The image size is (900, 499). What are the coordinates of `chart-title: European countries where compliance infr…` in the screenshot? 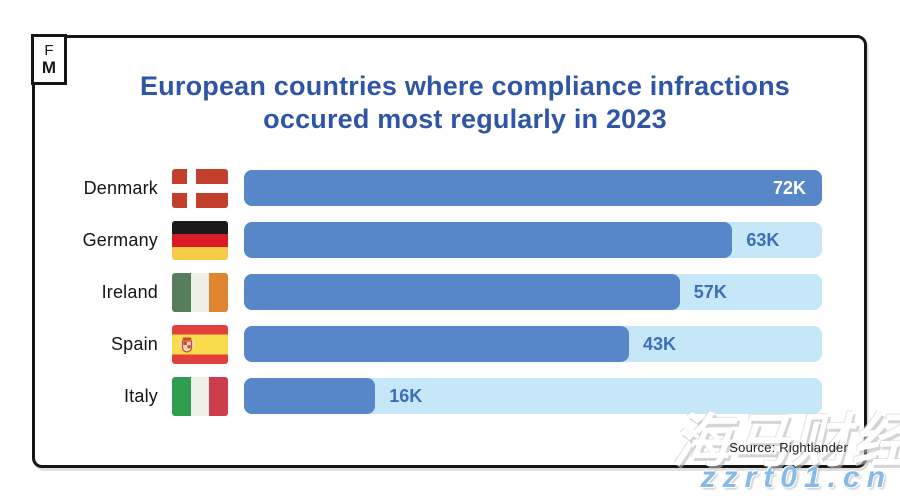 It's located at (465, 103).